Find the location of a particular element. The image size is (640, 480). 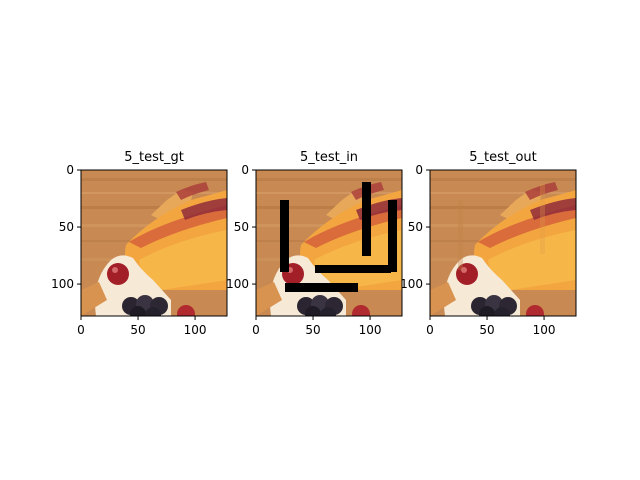

panel-title: 5_test_gt is located at coordinates (154, 157).